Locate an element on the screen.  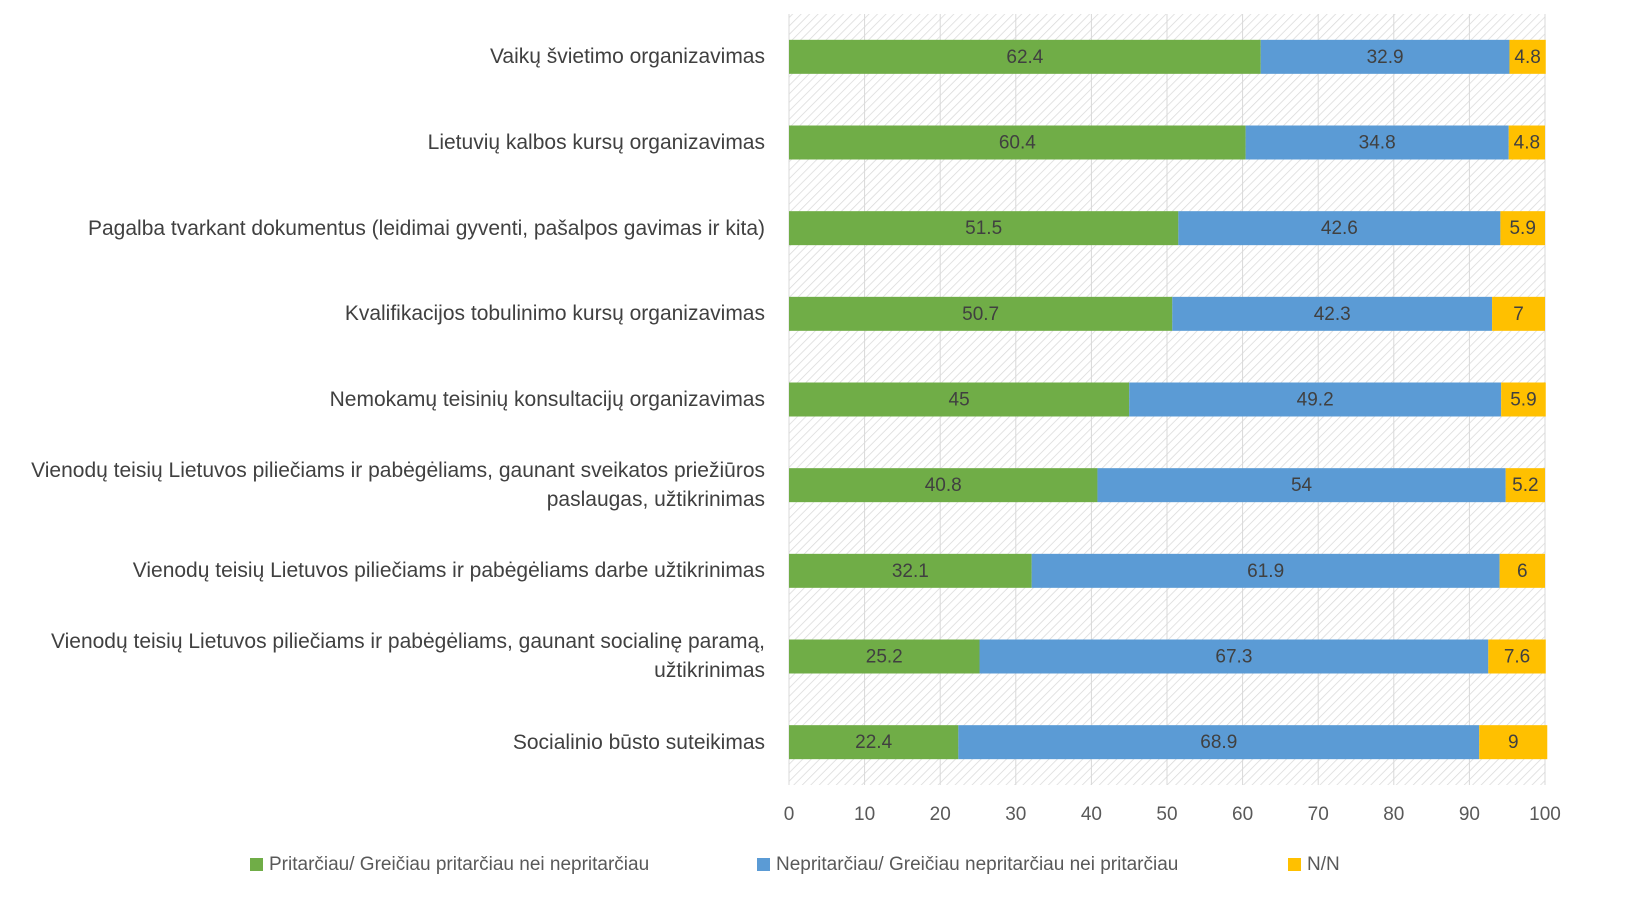
x-tick-label: 70 is located at coordinates (1318, 814).